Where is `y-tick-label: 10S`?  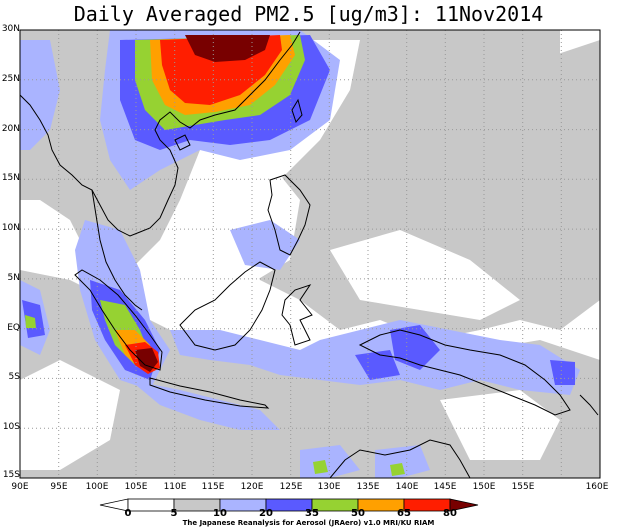
y-tick-label: 10S is located at coordinates (11, 427).